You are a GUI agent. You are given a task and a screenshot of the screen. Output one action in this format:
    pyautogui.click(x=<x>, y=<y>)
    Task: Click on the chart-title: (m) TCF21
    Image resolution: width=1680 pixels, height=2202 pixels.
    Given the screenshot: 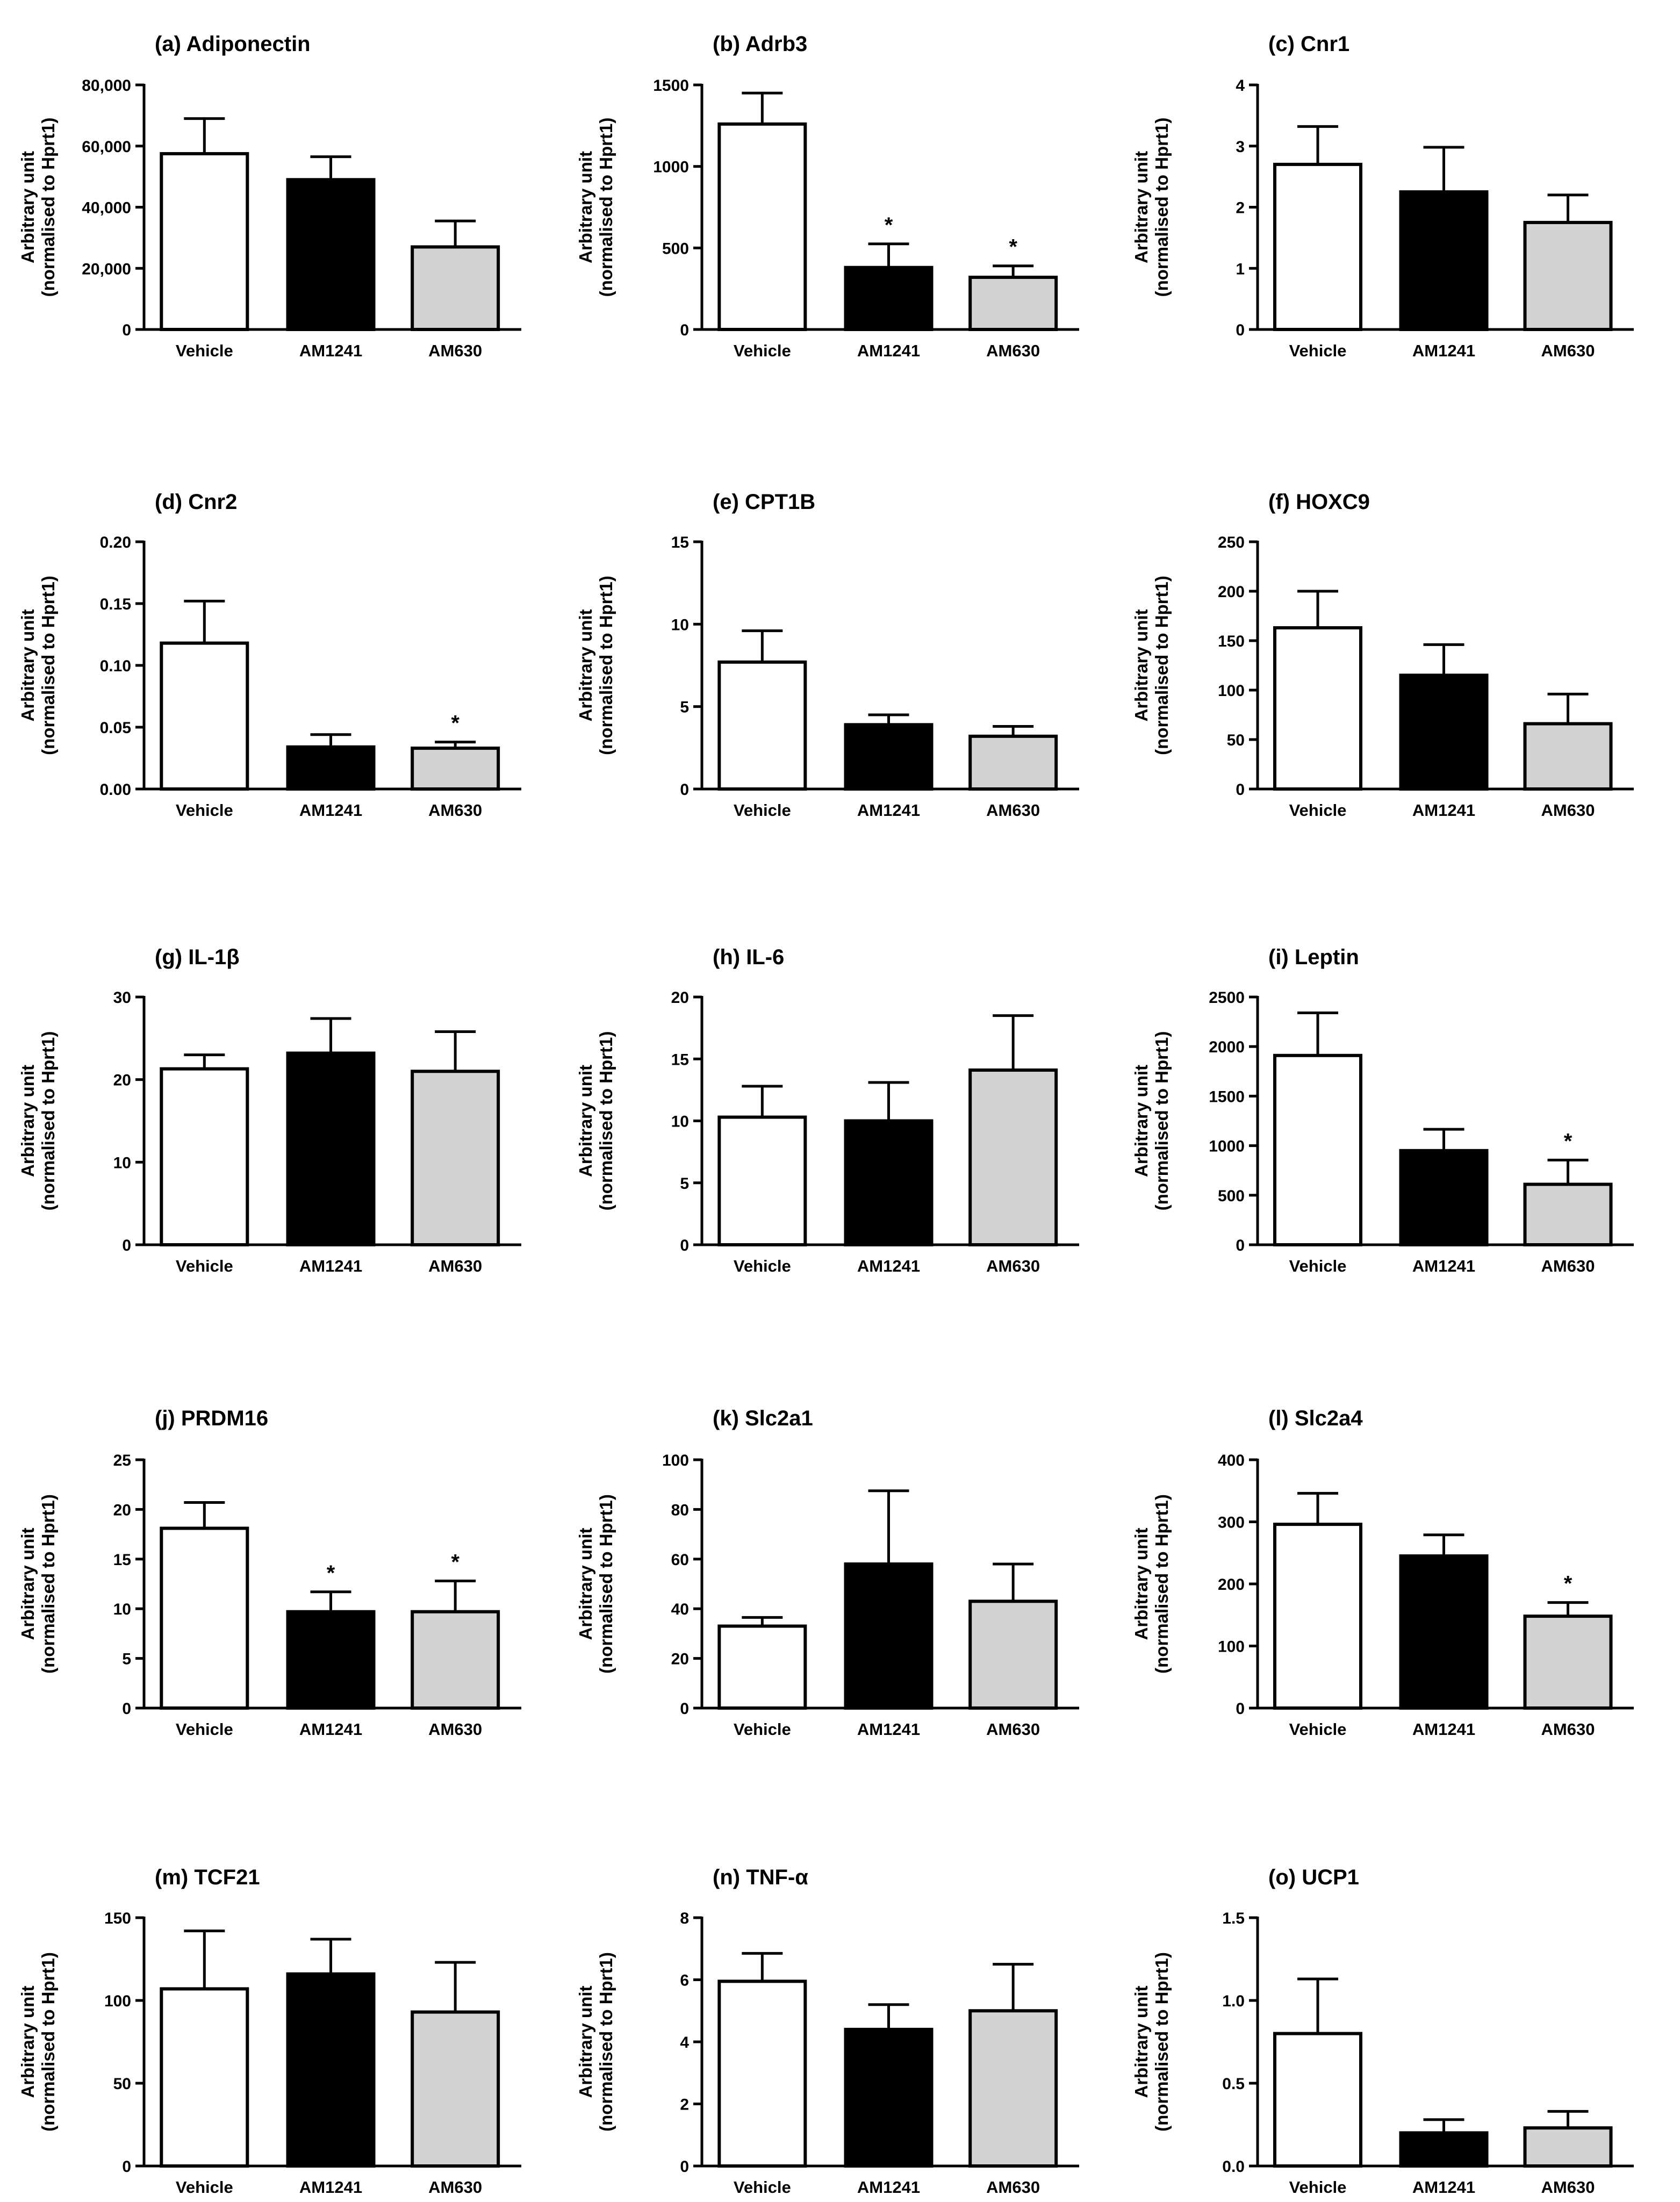 What is the action you would take?
    pyautogui.click(x=207, y=1877)
    